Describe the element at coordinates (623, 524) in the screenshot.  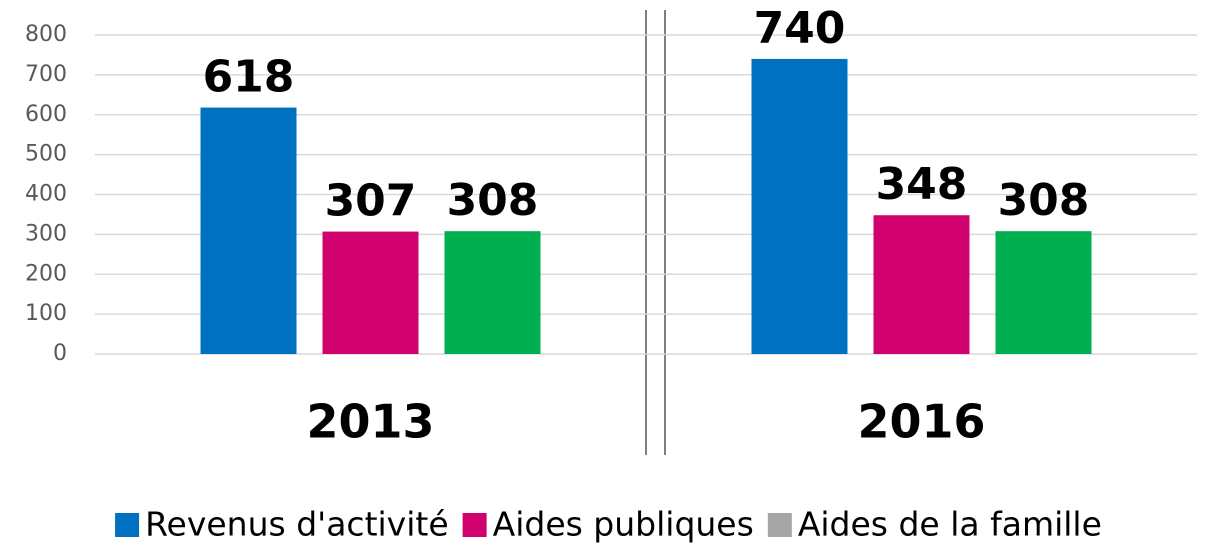
I see `legend-label: Aides publiques` at that location.